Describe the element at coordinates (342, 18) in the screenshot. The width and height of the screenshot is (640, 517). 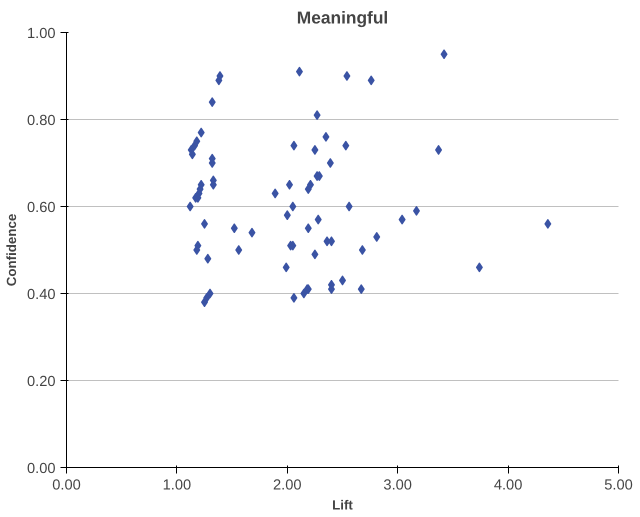
I see `chart-title: Meaningful` at that location.